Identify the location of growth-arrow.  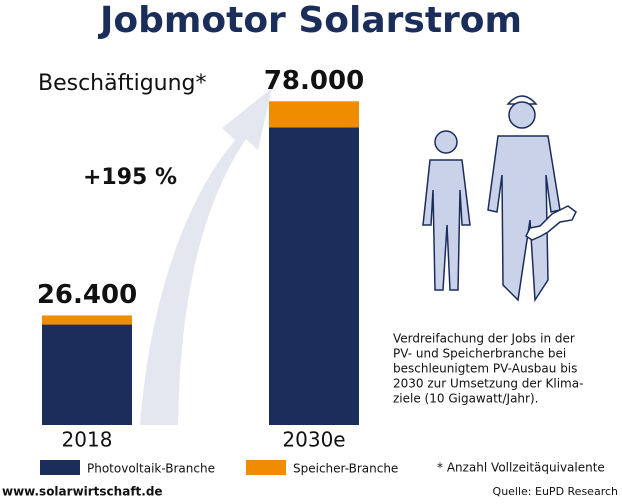
(206, 256).